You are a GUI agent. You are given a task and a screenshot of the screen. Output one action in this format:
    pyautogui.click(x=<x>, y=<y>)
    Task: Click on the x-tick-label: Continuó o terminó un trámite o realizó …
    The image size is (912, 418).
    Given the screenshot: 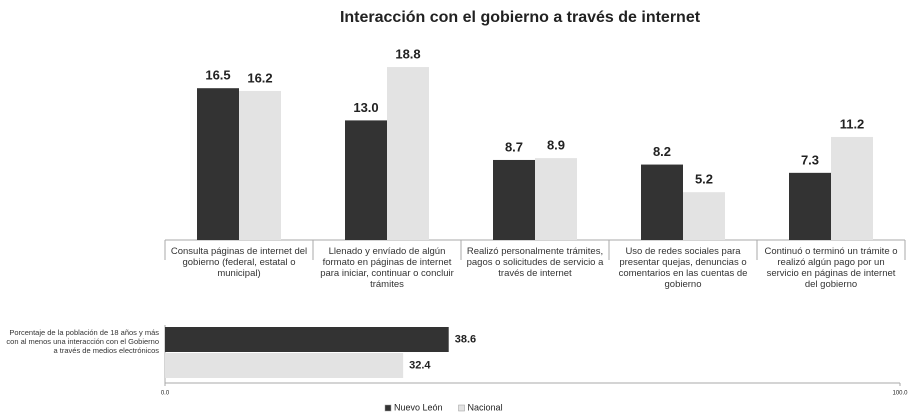 What is the action you would take?
    pyautogui.click(x=831, y=268)
    